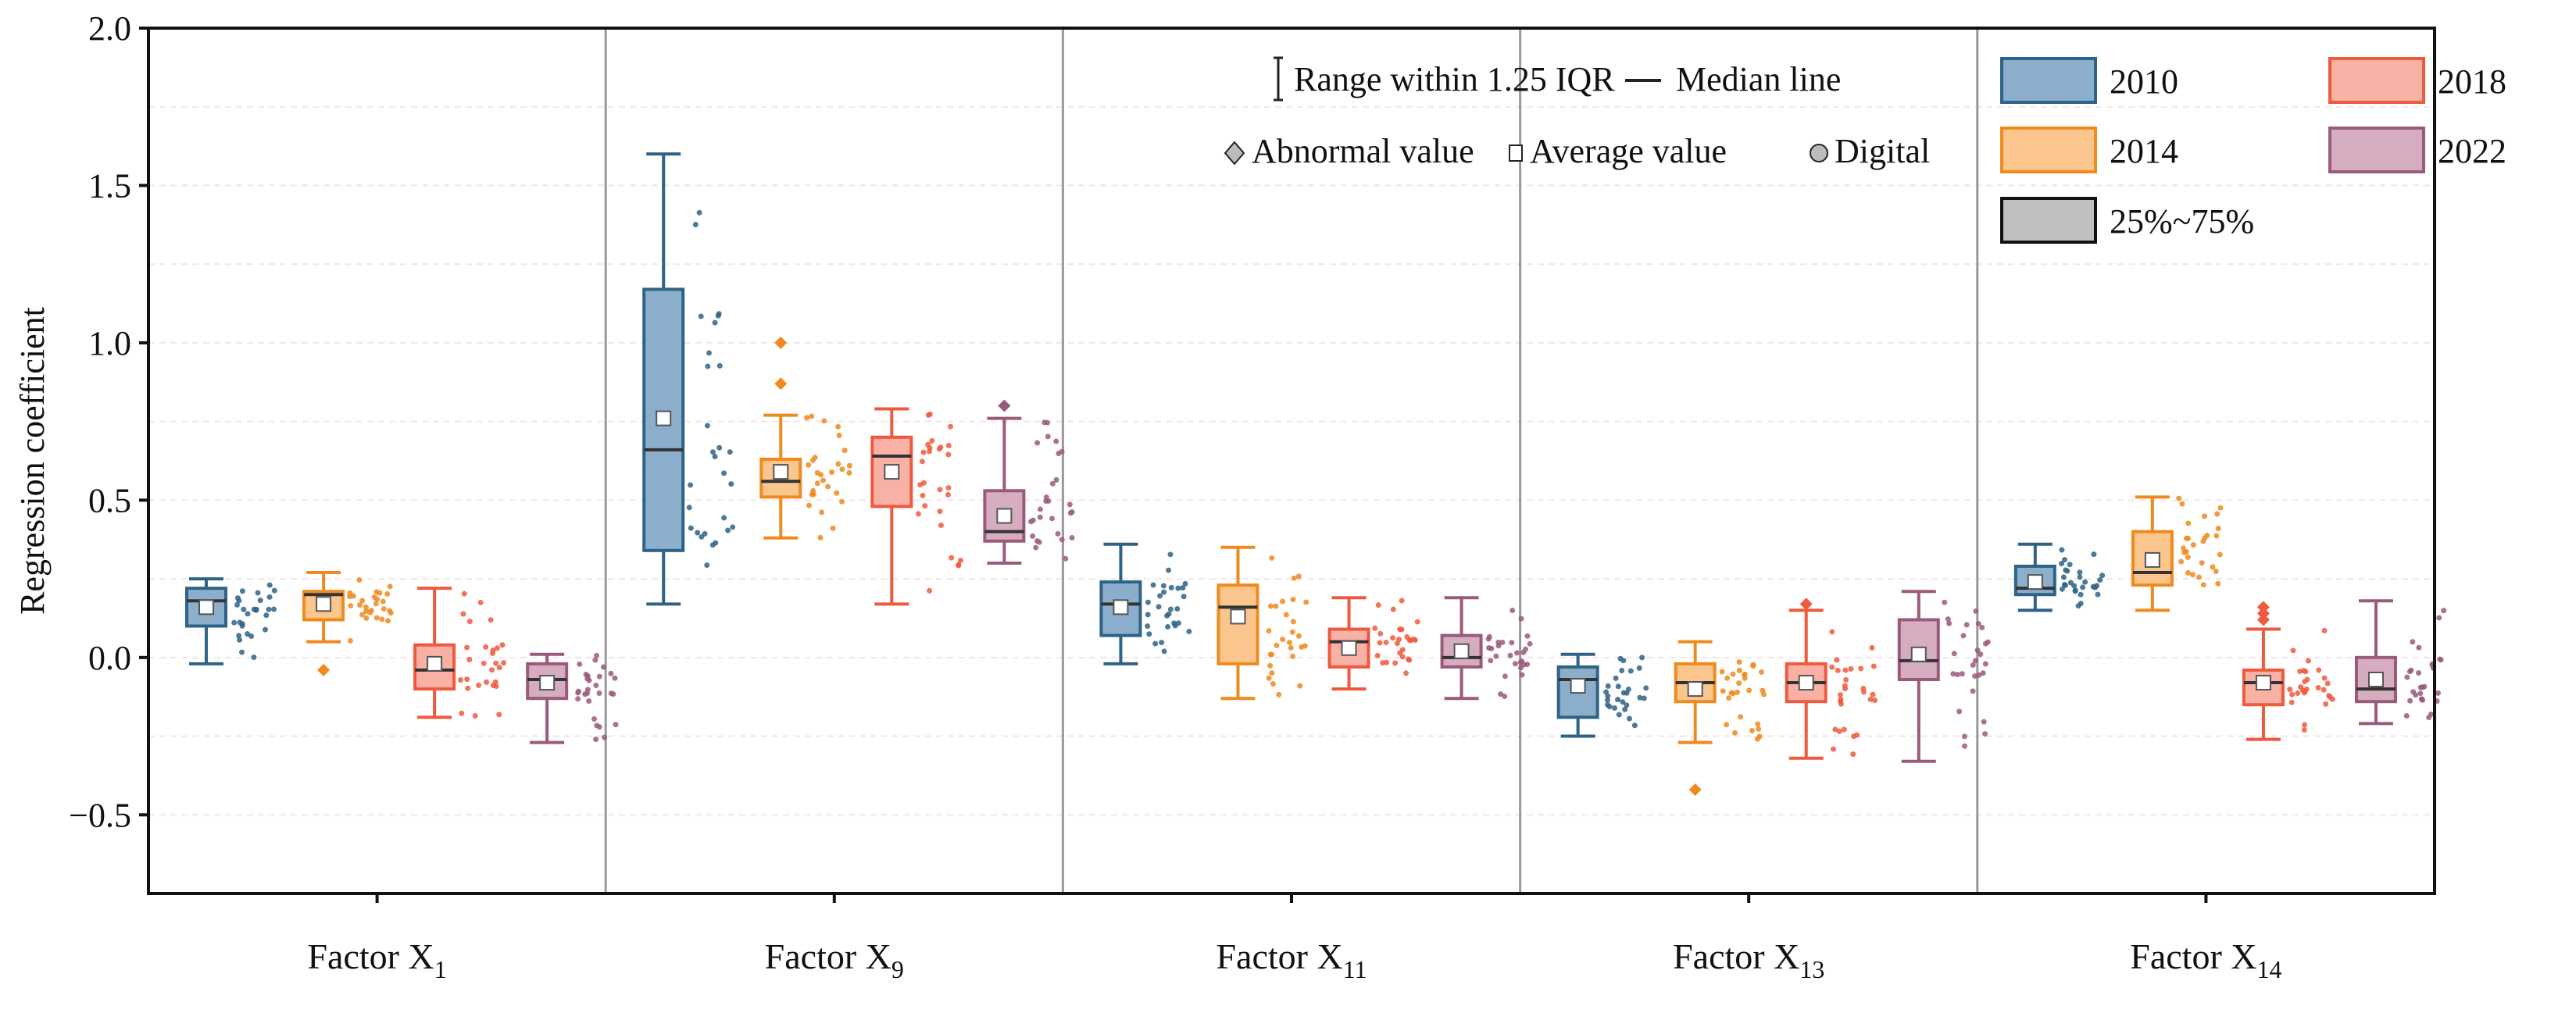  What do you see at coordinates (2049, 220) in the screenshot?
I see `legend-swatch-iqr` at bounding box center [2049, 220].